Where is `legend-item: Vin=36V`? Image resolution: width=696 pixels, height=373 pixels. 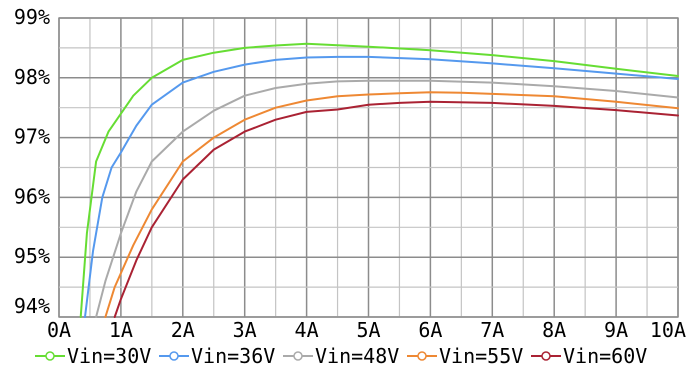 legend-item: Vin=36V is located at coordinates (217, 356).